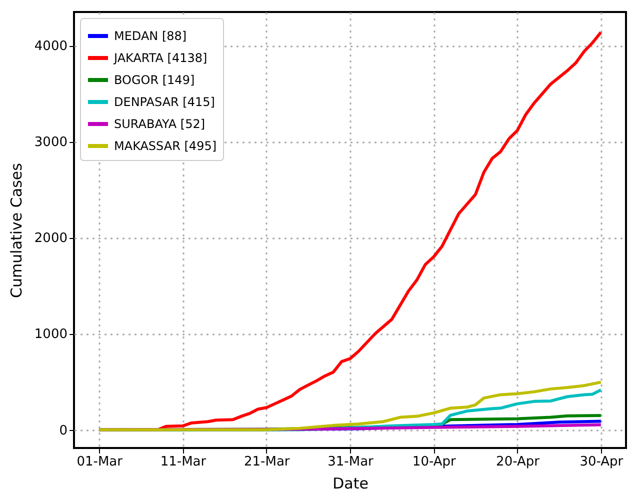 The image size is (630, 497). What do you see at coordinates (160, 124) in the screenshot?
I see `legend-label: SURABAYA [52]` at bounding box center [160, 124].